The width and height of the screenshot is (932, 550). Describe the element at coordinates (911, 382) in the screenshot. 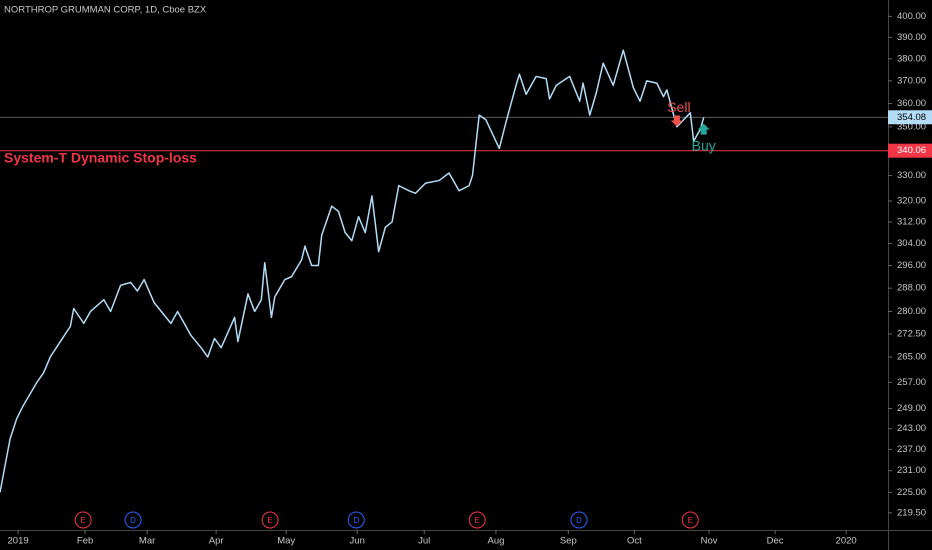

I see `y-tick-label: 257.00` at that location.